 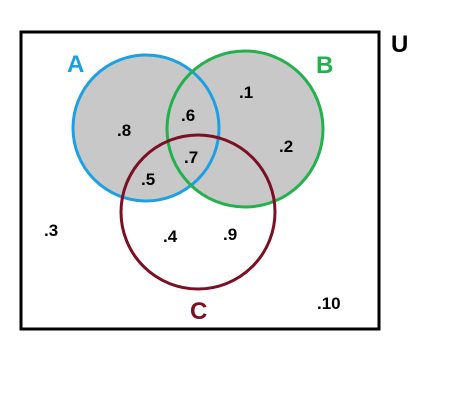 What do you see at coordinates (329, 303) in the screenshot?
I see `element-outside-corner: .10` at bounding box center [329, 303].